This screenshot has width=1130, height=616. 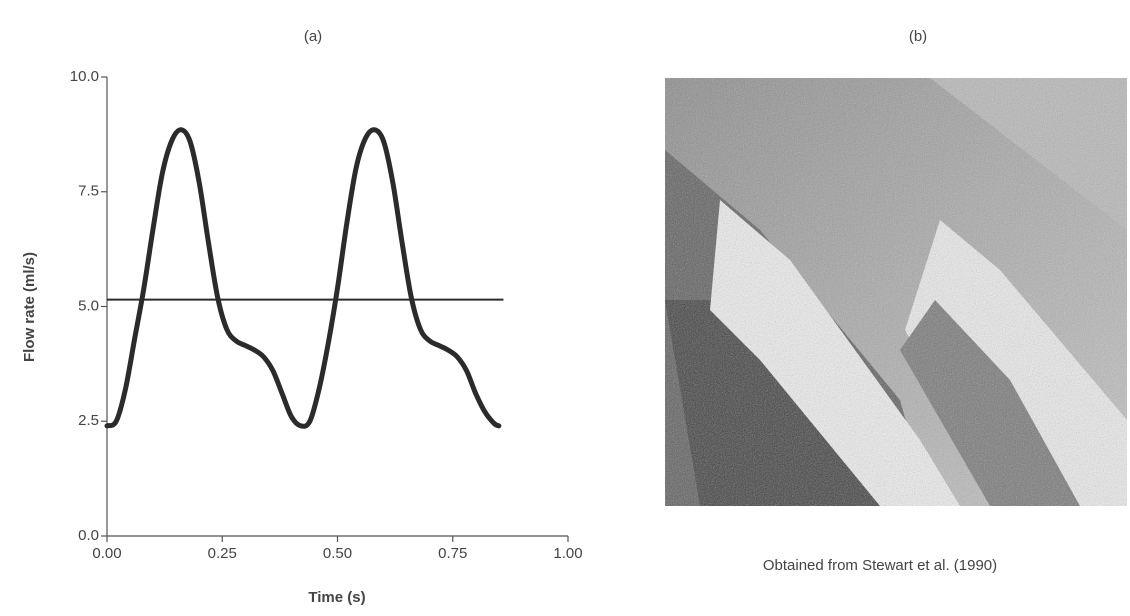 What do you see at coordinates (106, 553) in the screenshot?
I see `x-tick-label: 0.00` at bounding box center [106, 553].